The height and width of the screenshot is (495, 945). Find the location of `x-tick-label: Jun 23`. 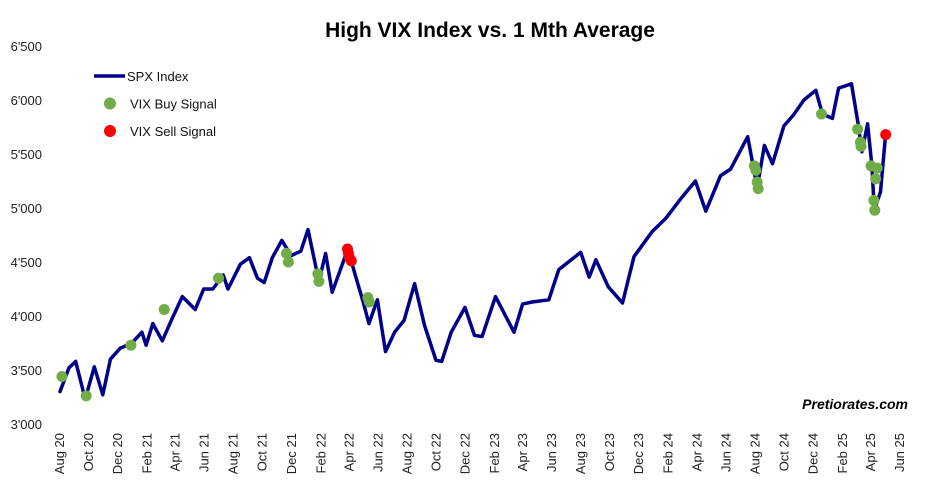

x-tick-label: Jun 23 is located at coordinates (551, 452).